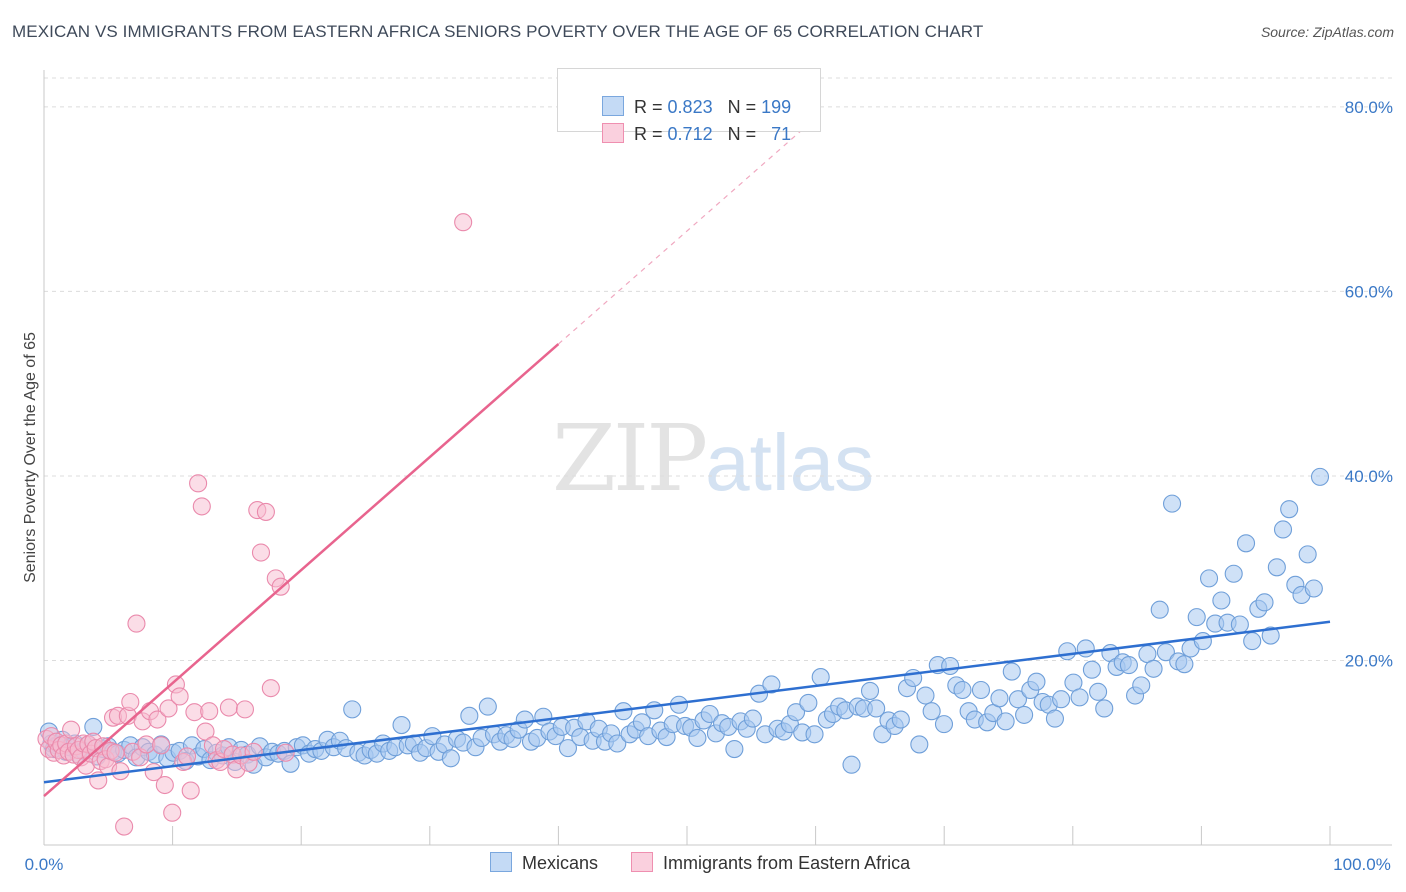 The height and width of the screenshot is (892, 1406). Describe the element at coordinates (690, 134) in the screenshot. I see `legend-r-value: 0.712` at that location.